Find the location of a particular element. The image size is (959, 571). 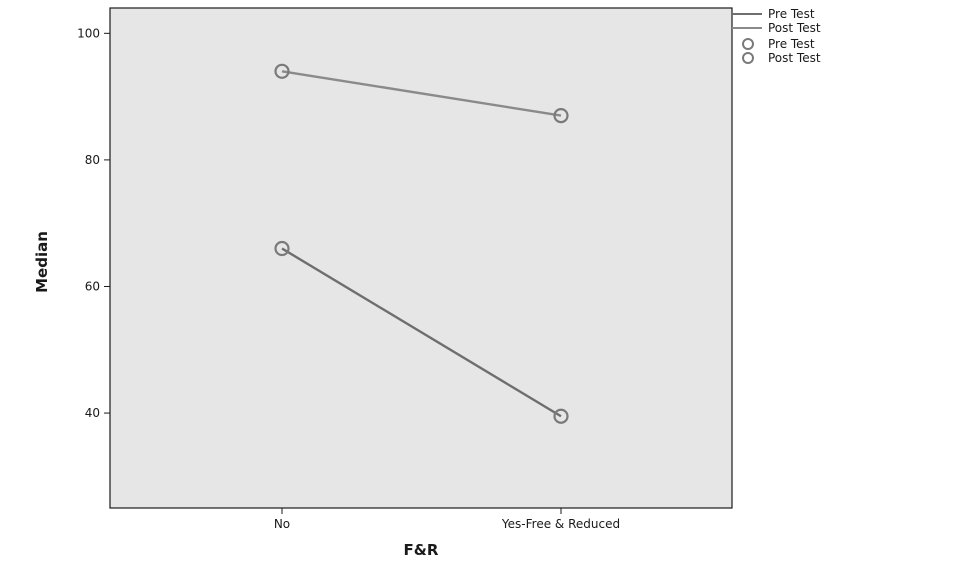

legend-line-label: Pre Test is located at coordinates (791, 14).